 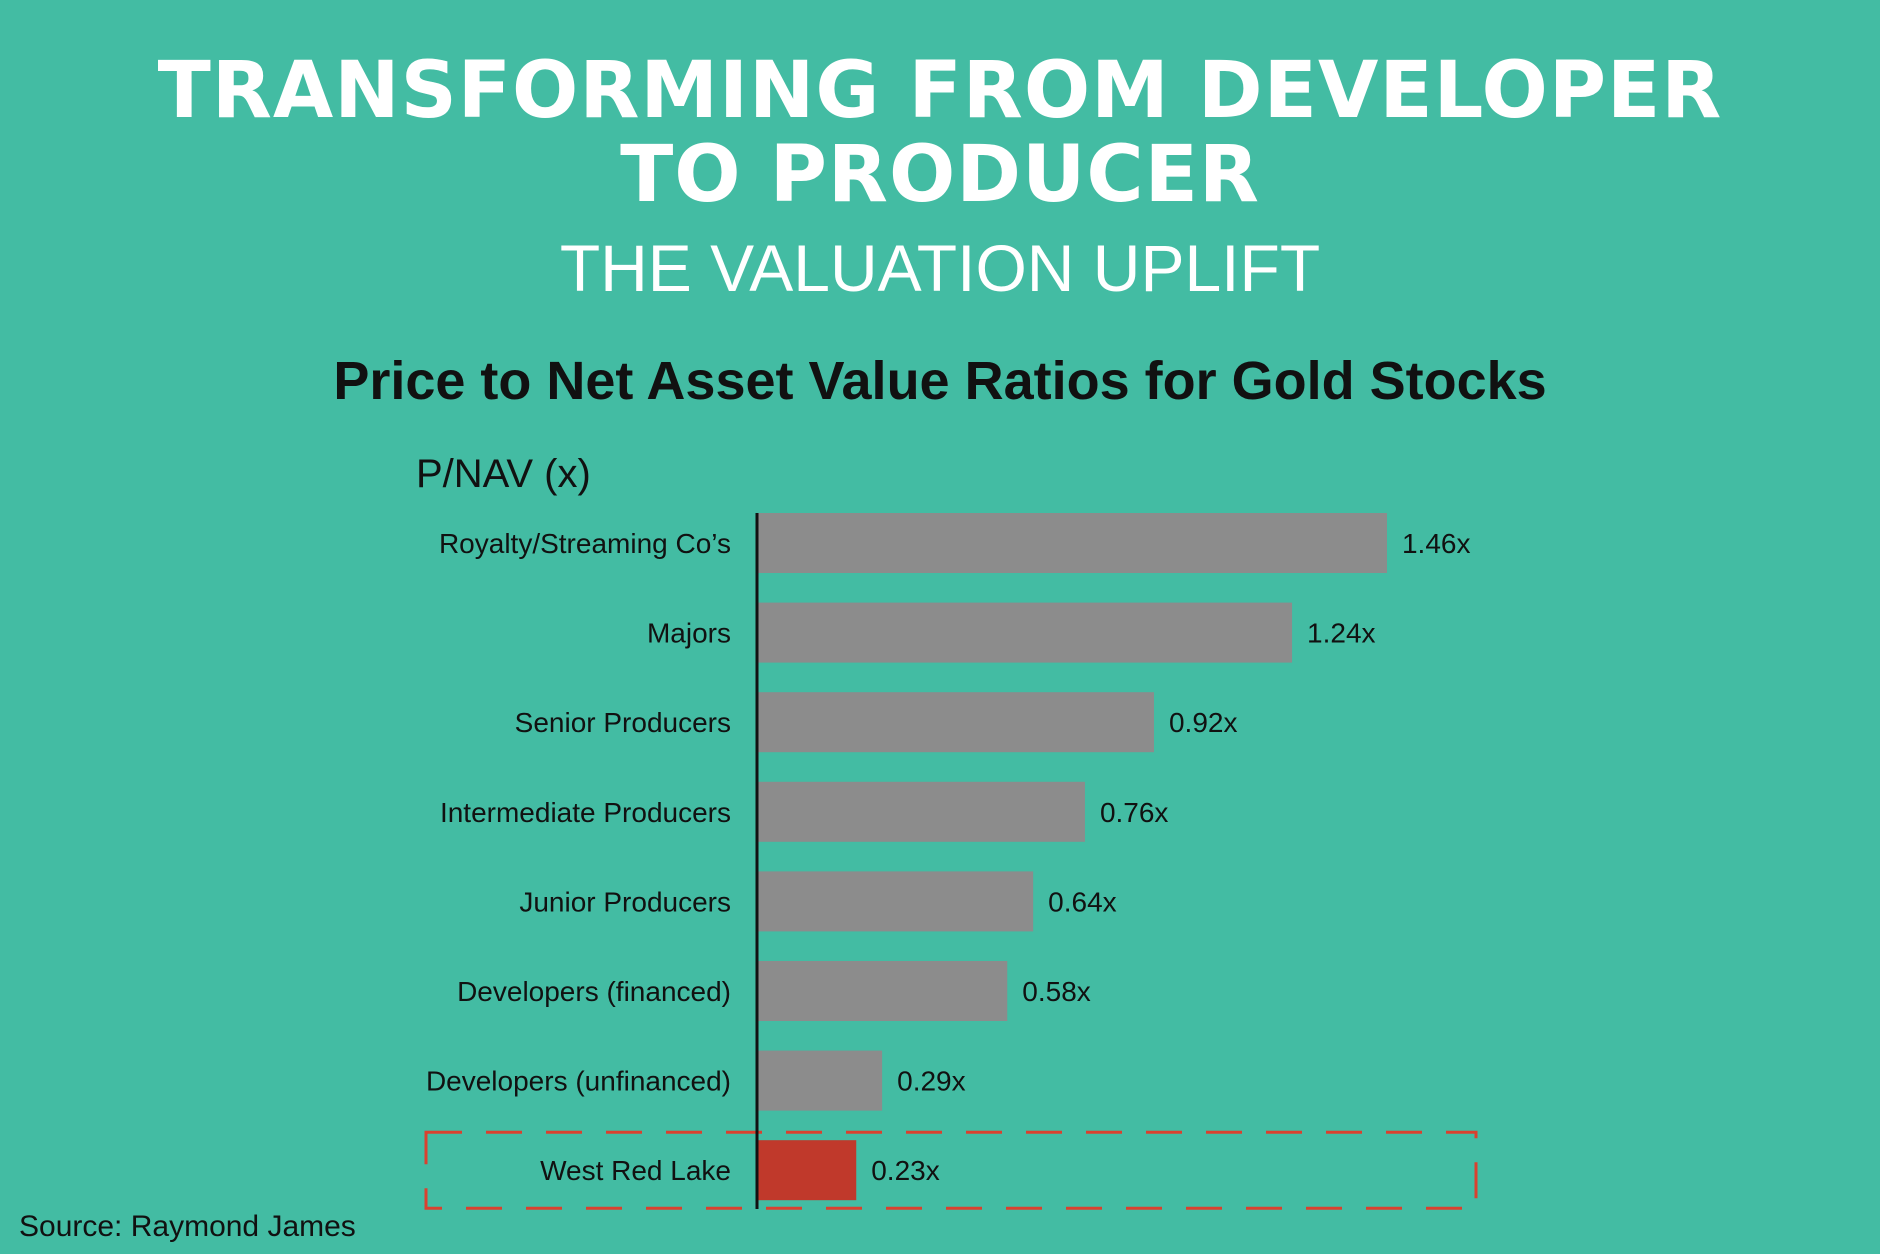 I want to click on category-label: Majors, so click(x=689, y=633).